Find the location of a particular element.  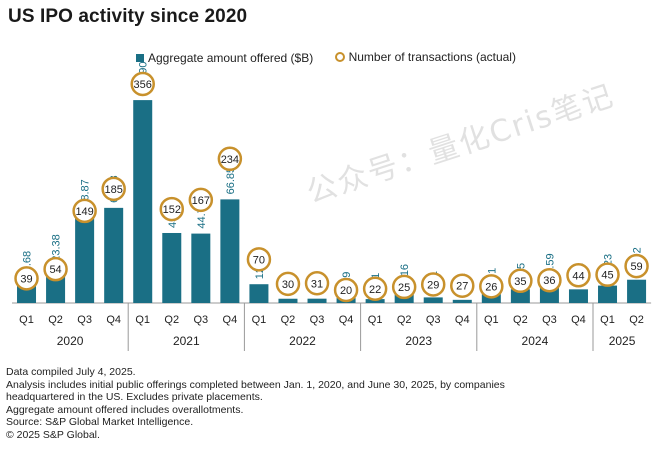

transaction-count-label: 234 is located at coordinates (230, 160).